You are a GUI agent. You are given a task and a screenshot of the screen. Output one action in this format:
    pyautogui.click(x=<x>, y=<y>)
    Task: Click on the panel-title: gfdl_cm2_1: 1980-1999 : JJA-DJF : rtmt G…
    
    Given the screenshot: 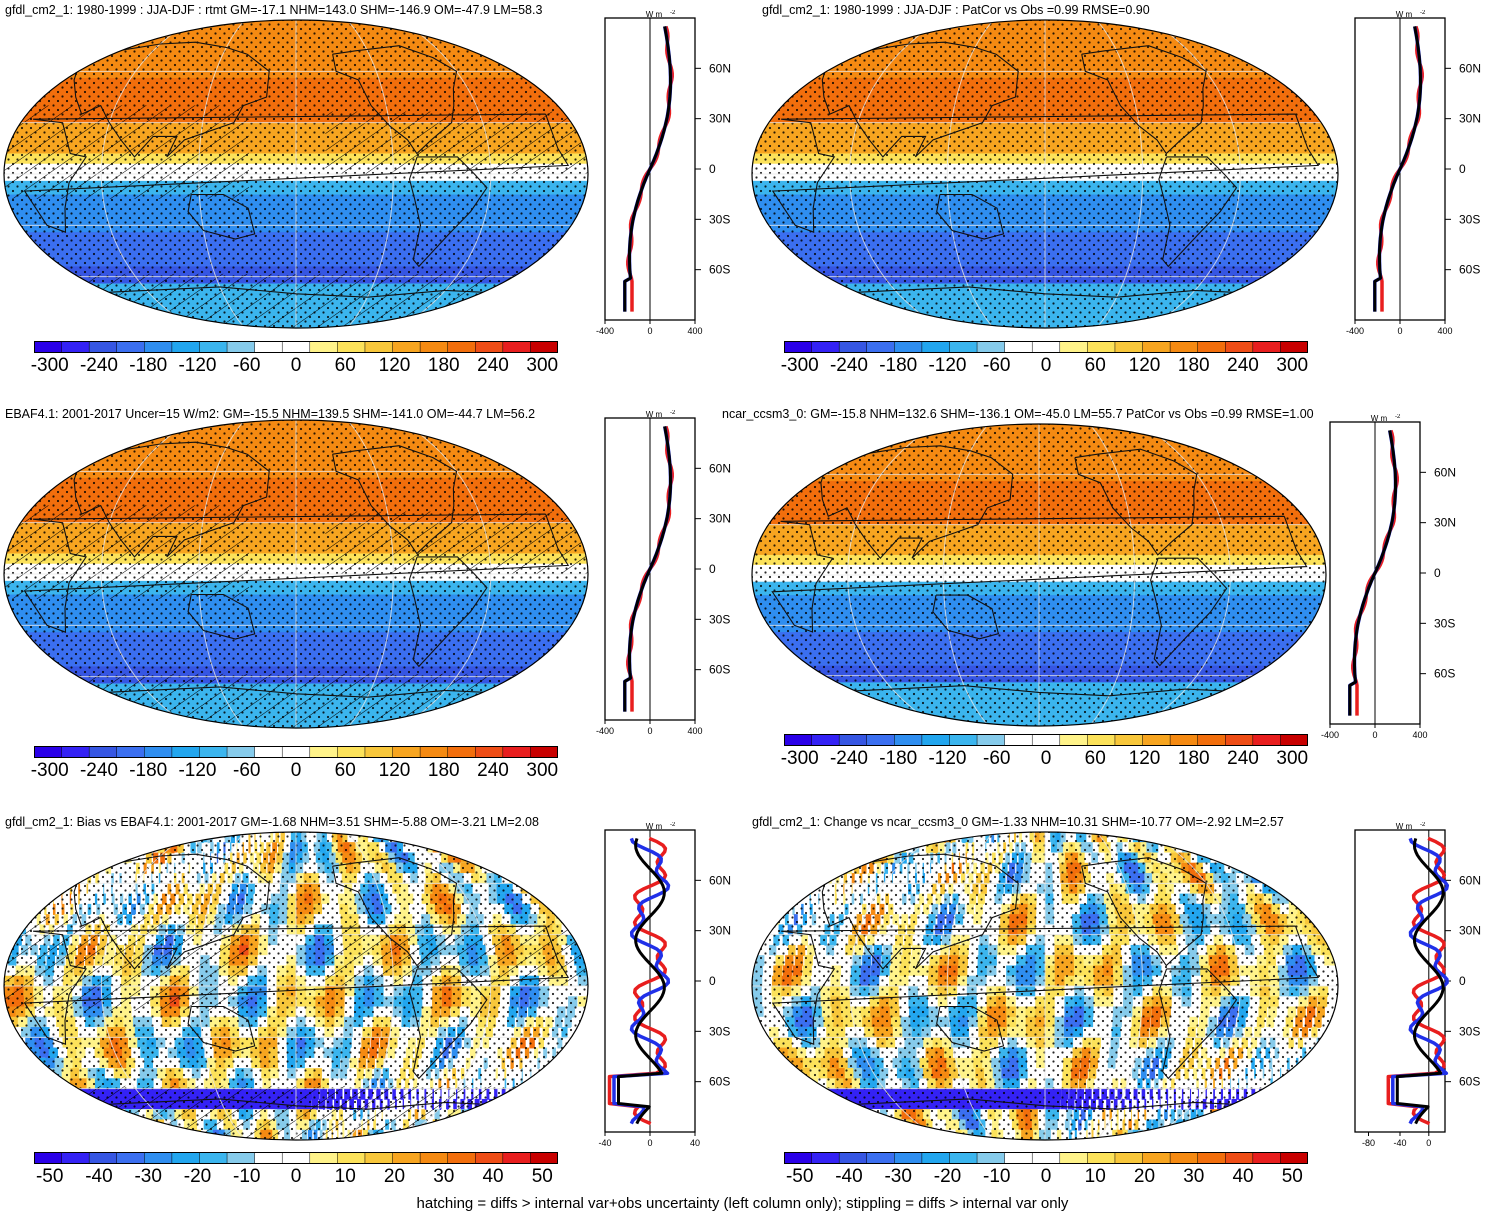 What is the action you would take?
    pyautogui.click(x=274, y=10)
    